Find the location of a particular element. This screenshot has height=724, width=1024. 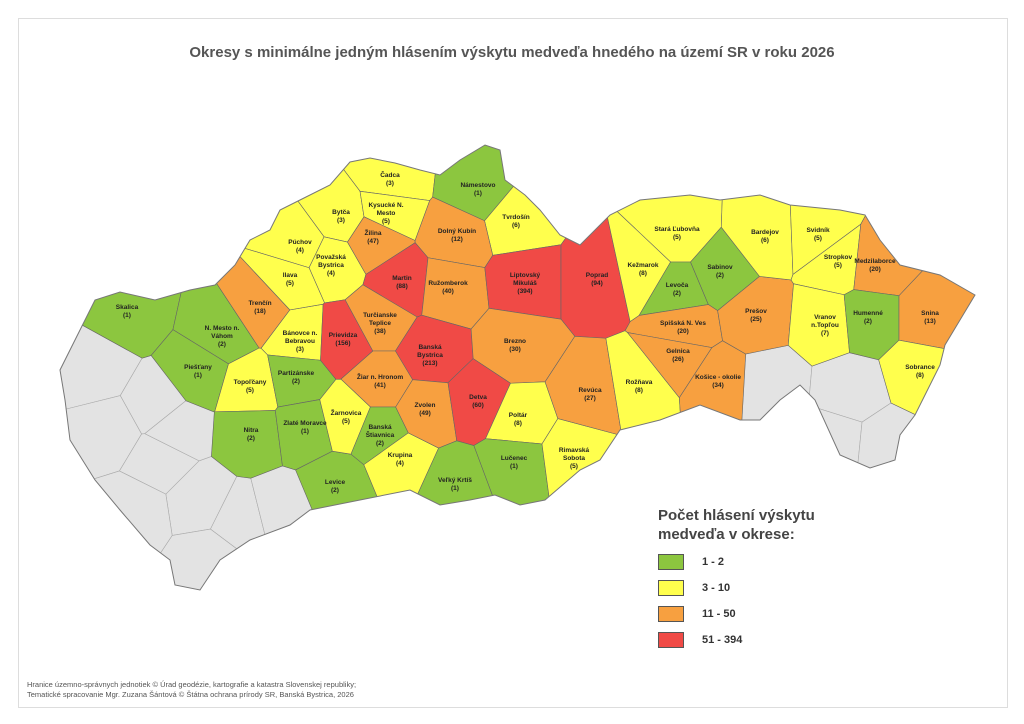

district-label: Brezno (30) is located at coordinates (515, 346).